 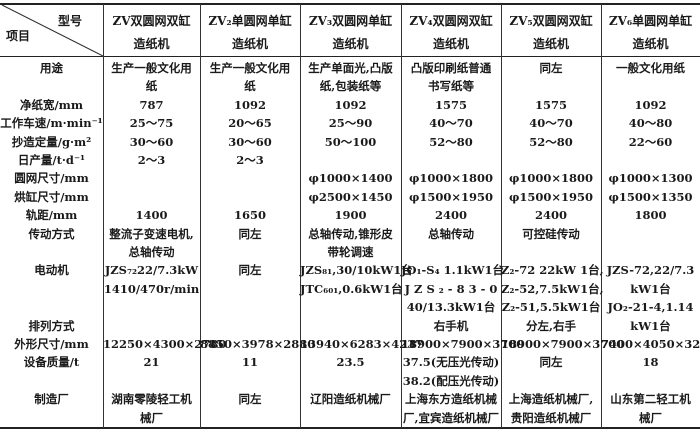 What do you see at coordinates (249, 362) in the screenshot?
I see `table-cell: 11` at bounding box center [249, 362].